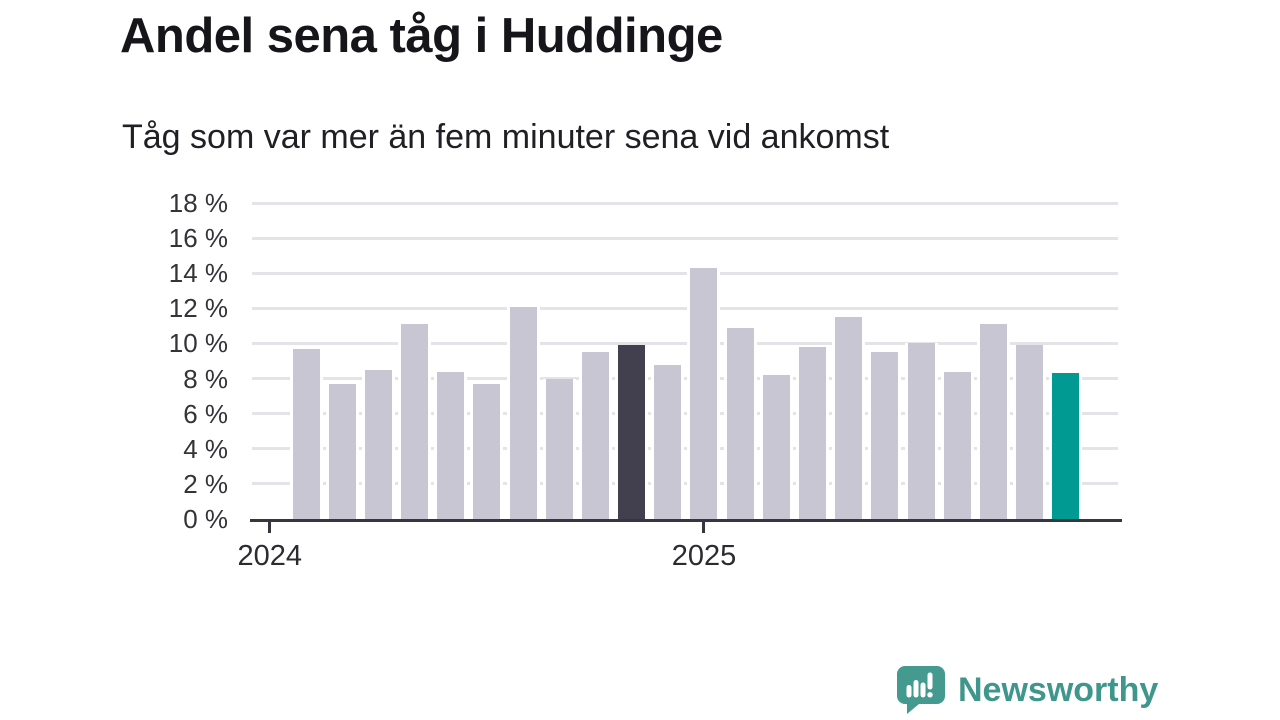 The image size is (1280, 720). I want to click on newsworthy-branding: Newsworthy, so click(1027, 690).